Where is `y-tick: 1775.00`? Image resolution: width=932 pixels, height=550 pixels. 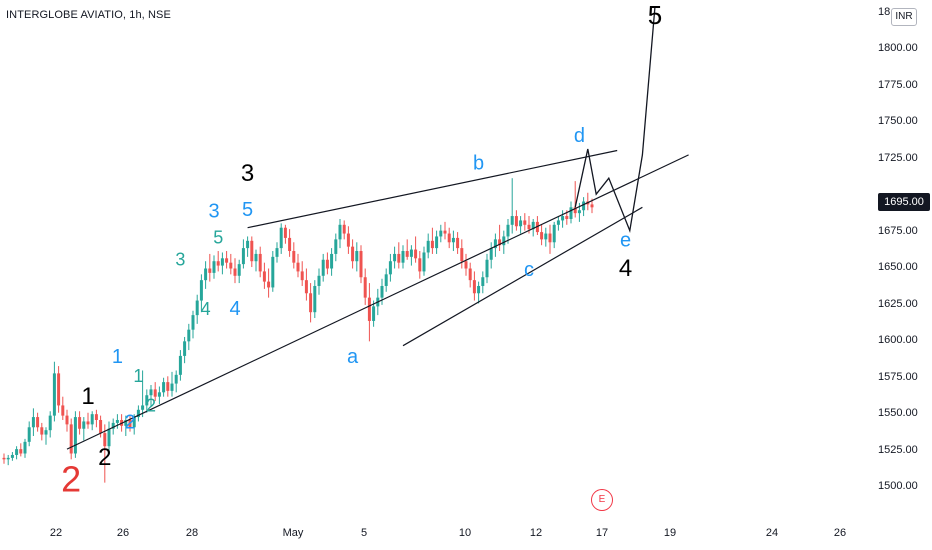 y-tick: 1775.00 is located at coordinates (898, 85).